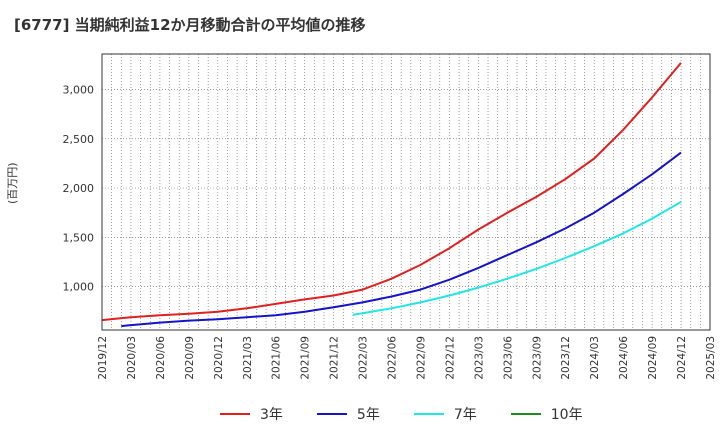  Describe the element at coordinates (508, 358) in the screenshot. I see `x-tick-label: 2023/06` at that location.